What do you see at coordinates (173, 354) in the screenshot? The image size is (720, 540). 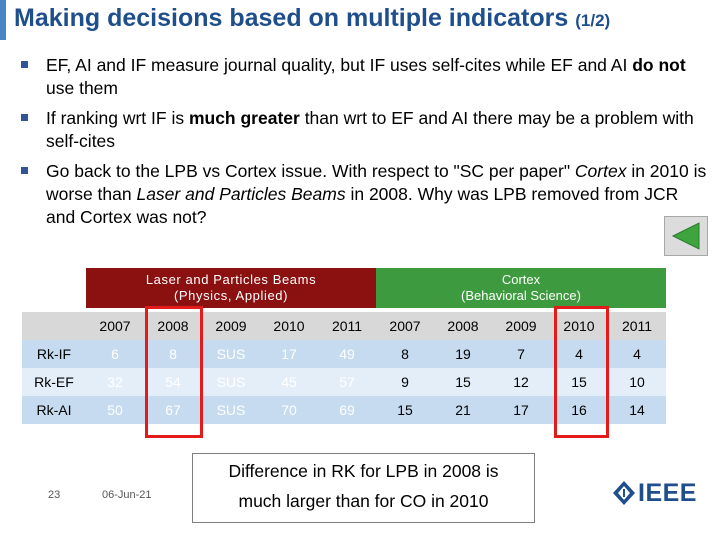 I see `lpb-rank-cell: 8` at bounding box center [173, 354].